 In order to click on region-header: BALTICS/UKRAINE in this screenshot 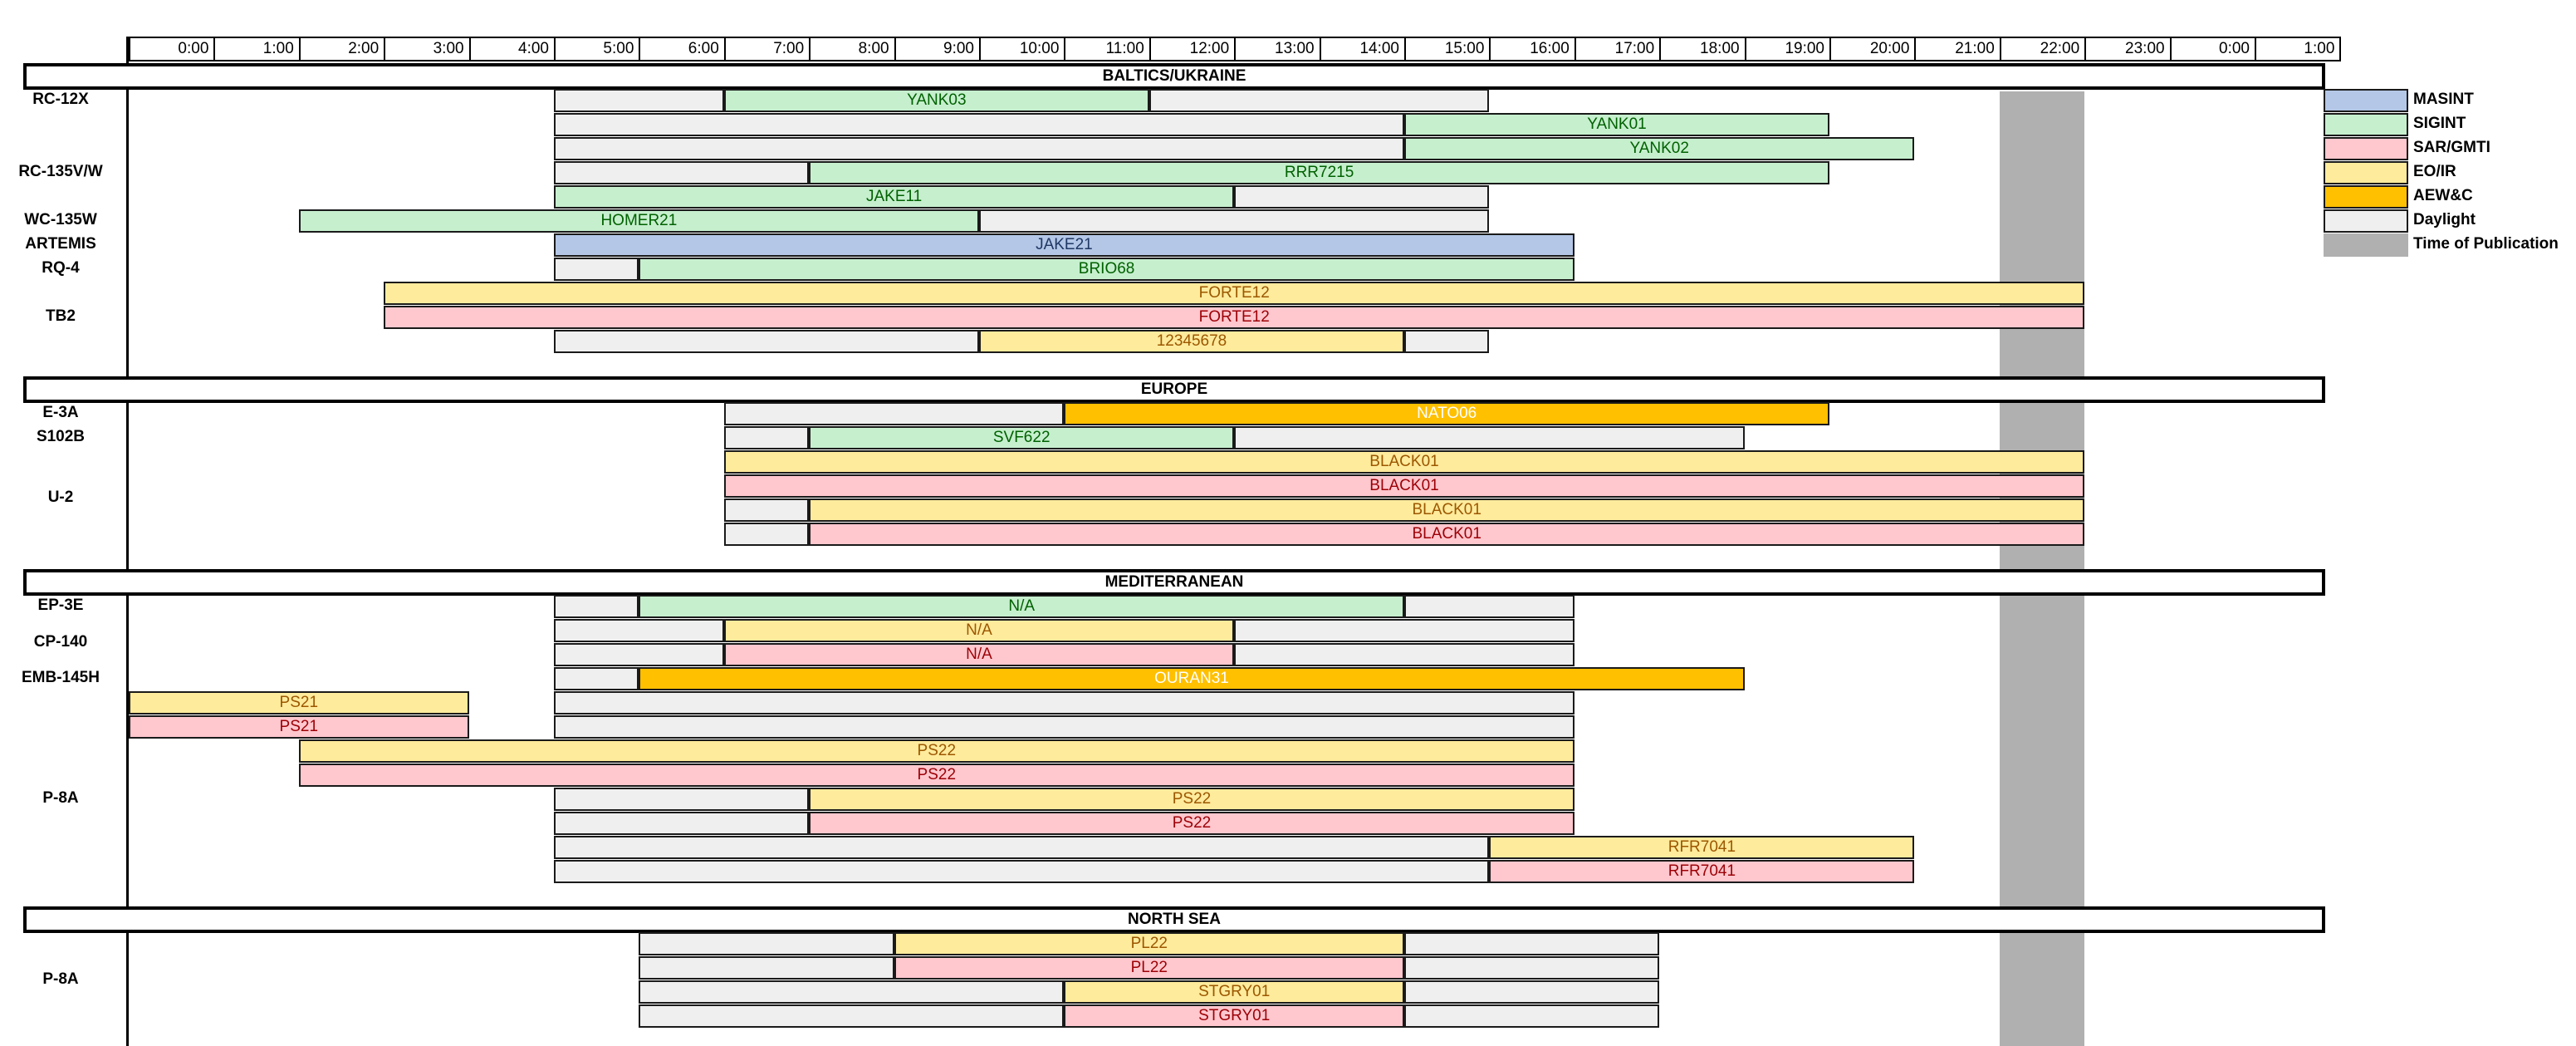, I will do `click(1174, 76)`.